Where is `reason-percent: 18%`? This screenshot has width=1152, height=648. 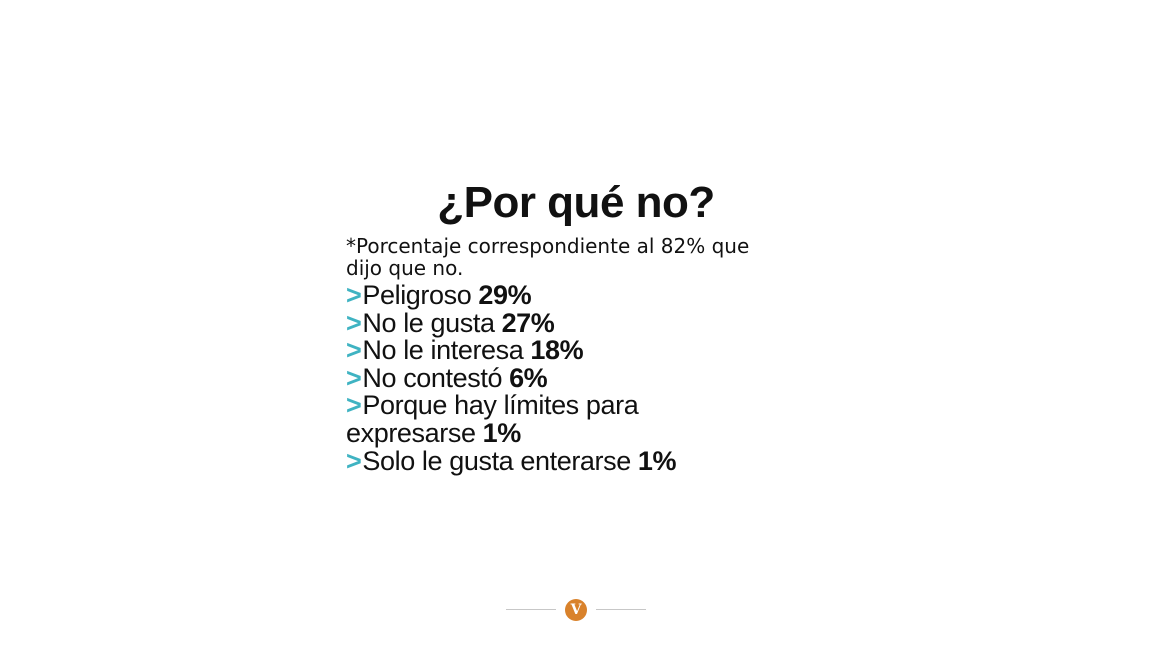
reason-percent: 18% is located at coordinates (557, 350).